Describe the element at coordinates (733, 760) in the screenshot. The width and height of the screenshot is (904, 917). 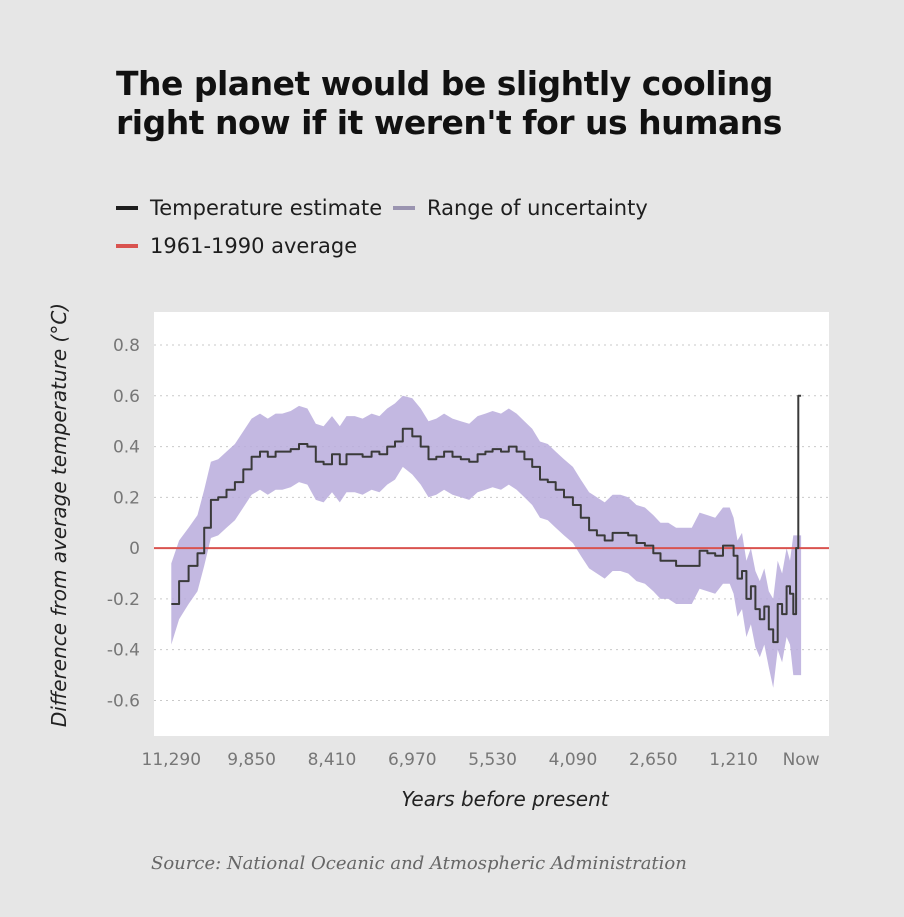
I see `x-tick-label: 1,210` at that location.